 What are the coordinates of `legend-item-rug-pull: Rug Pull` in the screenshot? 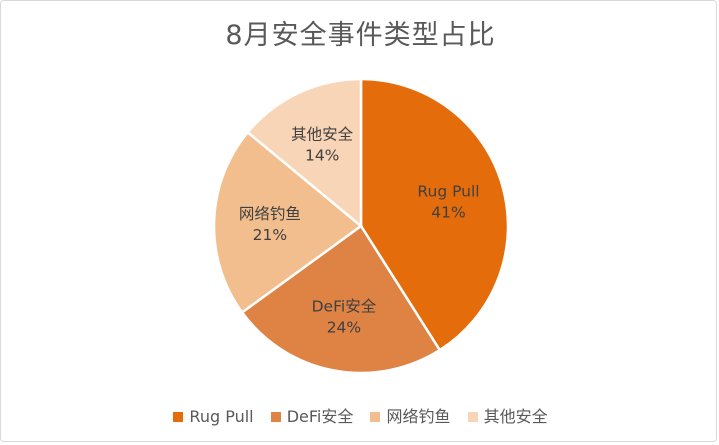 It's located at (213, 416).